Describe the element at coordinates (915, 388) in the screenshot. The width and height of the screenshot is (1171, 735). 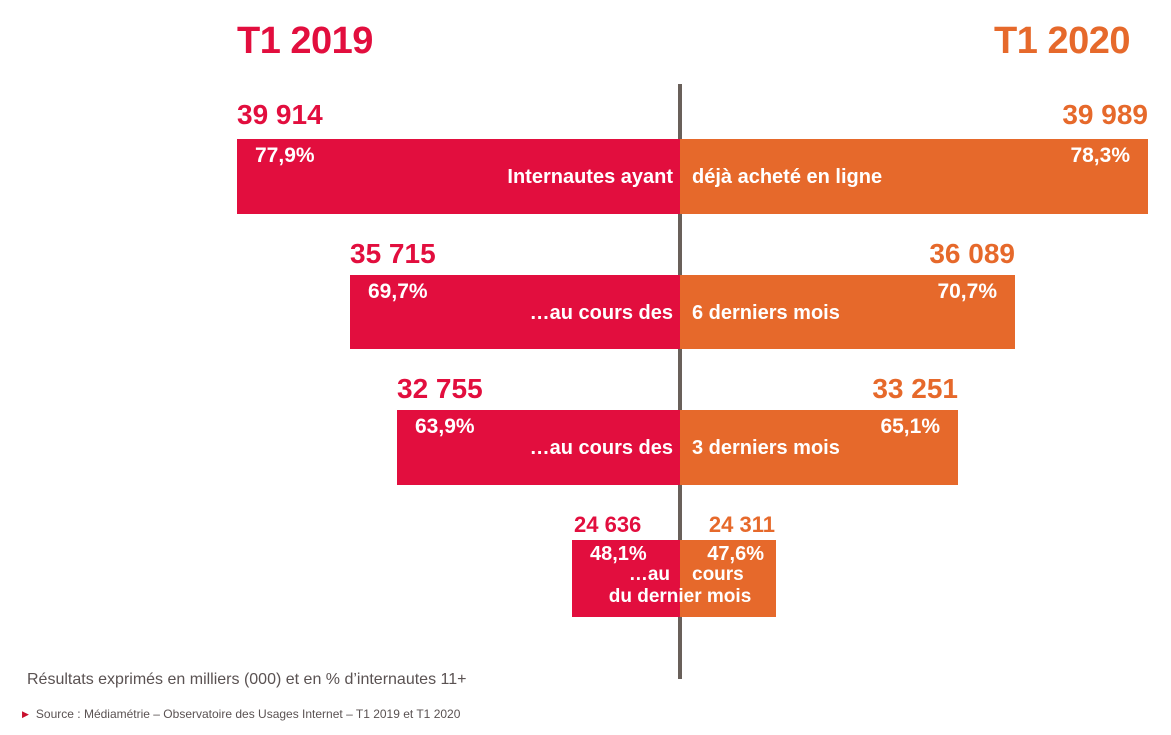
I see `value-2020-row3: 33 251` at that location.